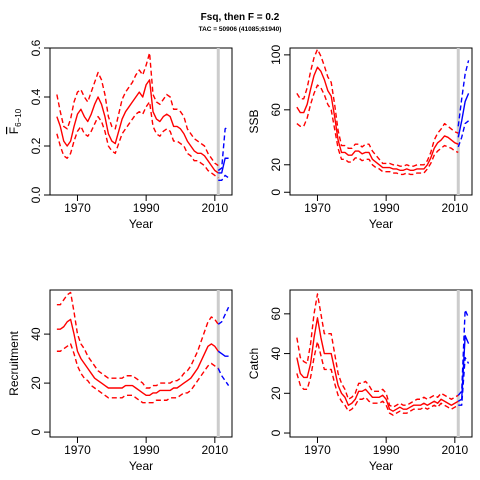 This screenshot has width=480, height=480. I want to click on bottom-left-history-lower-line, so click(137, 373).